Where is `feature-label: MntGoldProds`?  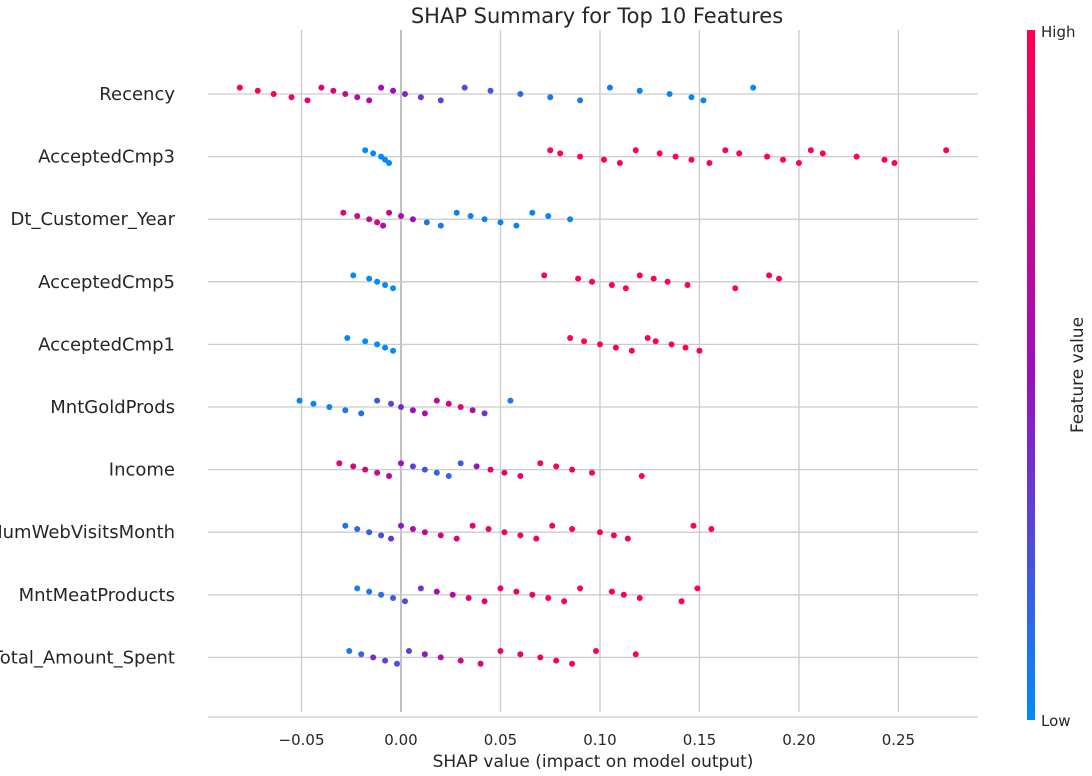
feature-label: MntGoldProds is located at coordinates (112, 407).